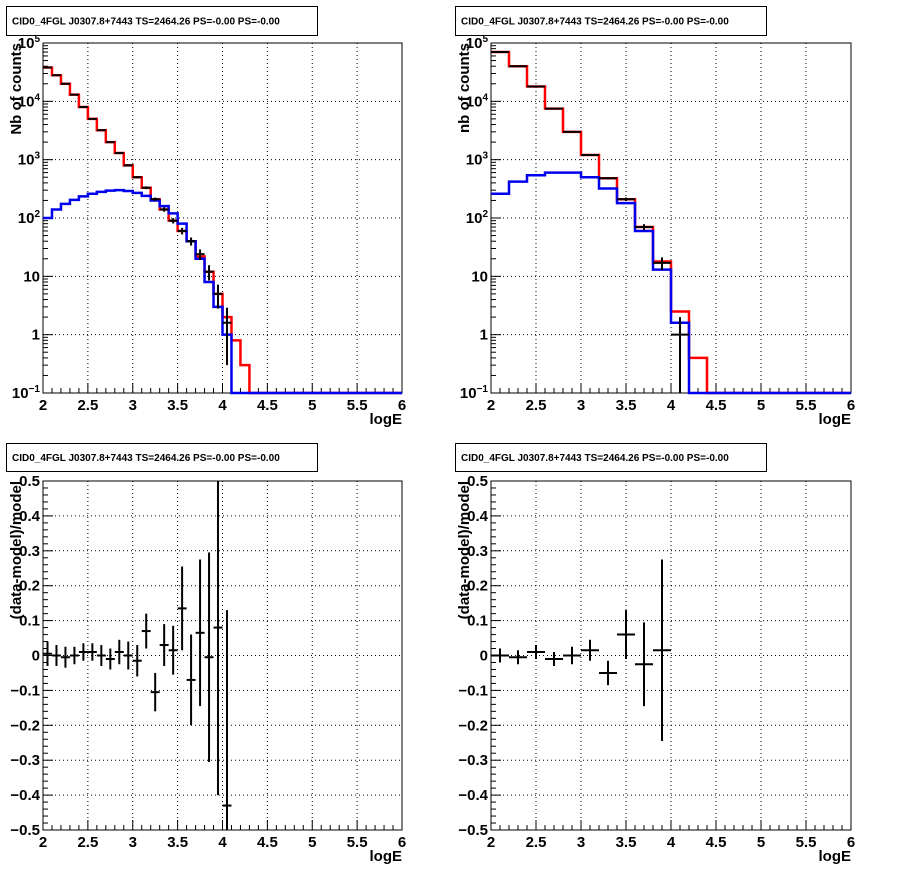  Describe the element at coordinates (626, 405) in the screenshot. I see `x-tick-label: 3.5` at that location.